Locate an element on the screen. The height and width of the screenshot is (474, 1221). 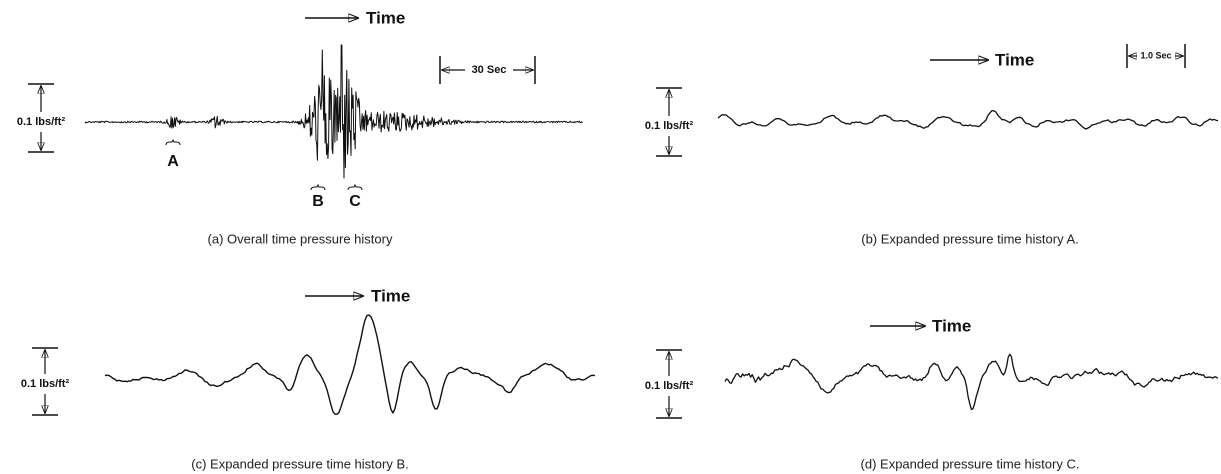
marker-label: B is located at coordinates (318, 201).